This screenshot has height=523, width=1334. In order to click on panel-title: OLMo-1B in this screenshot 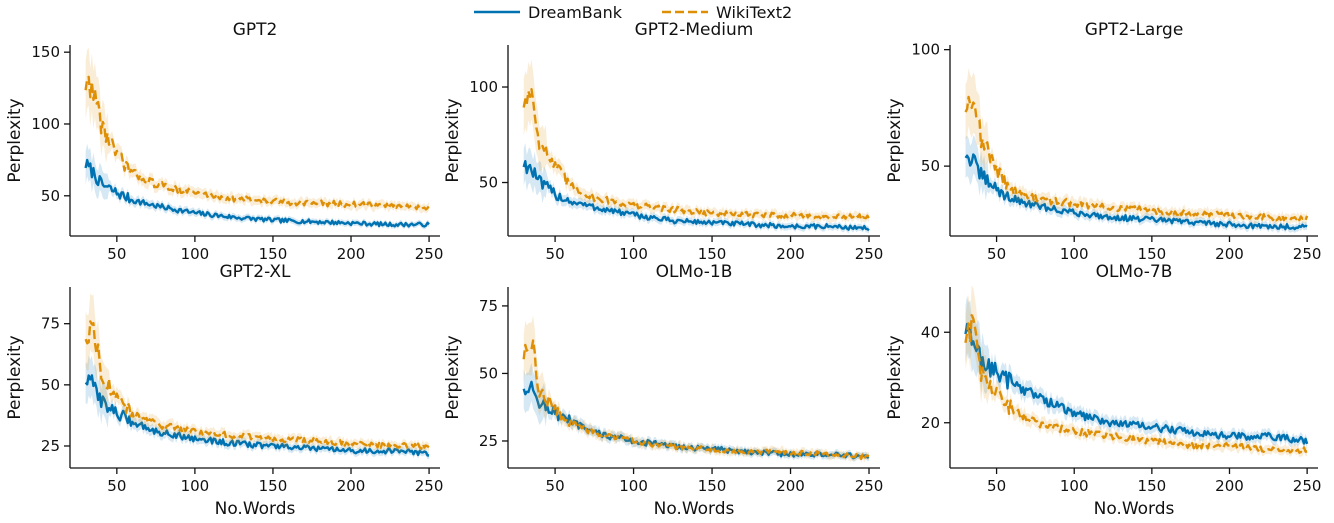, I will do `click(694, 272)`.